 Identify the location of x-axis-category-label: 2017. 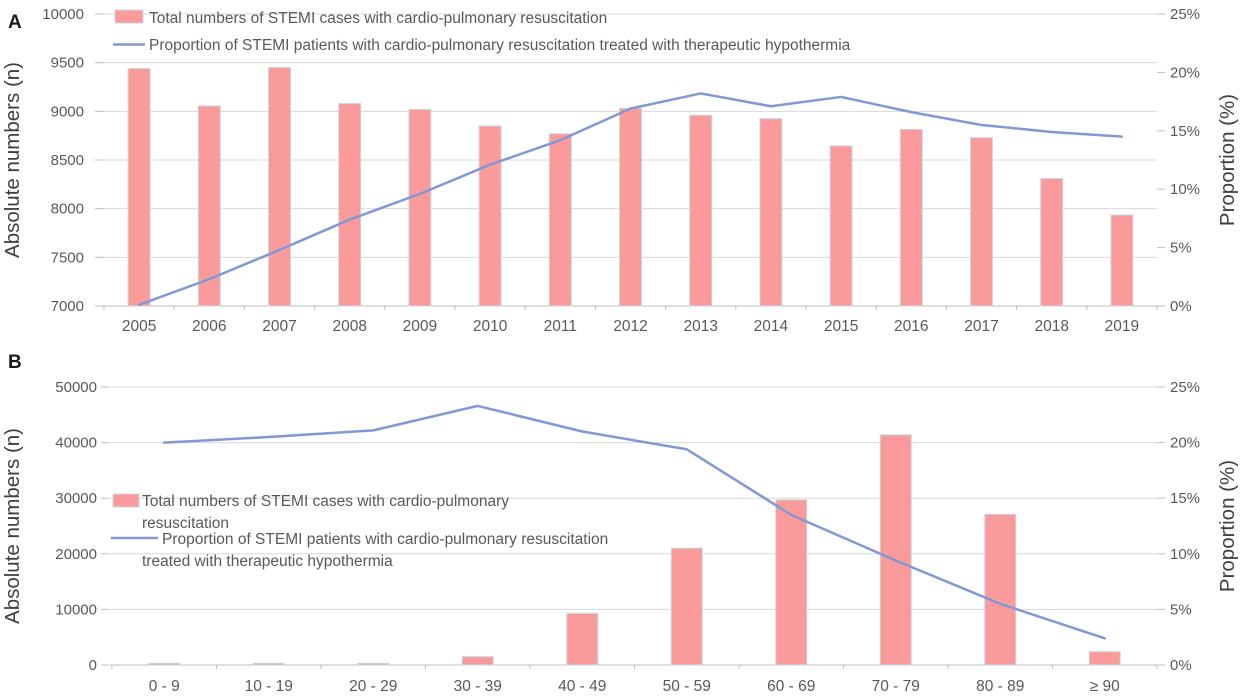
(981, 326).